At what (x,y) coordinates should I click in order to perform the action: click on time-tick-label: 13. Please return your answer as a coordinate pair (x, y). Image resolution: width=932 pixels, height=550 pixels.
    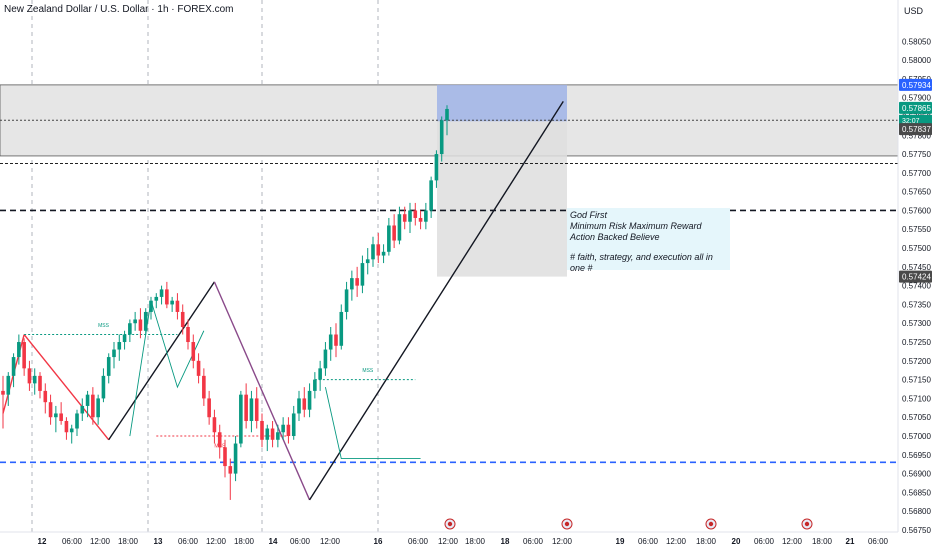
    Looking at the image, I should click on (158, 541).